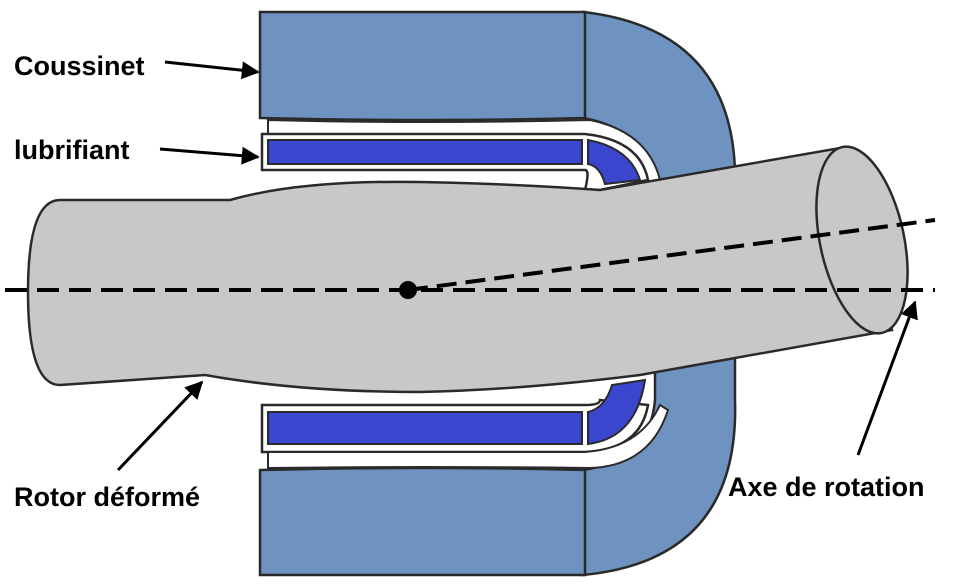 This screenshot has height=586, width=965. Describe the element at coordinates (422, 66) in the screenshot. I see `bearing-top-block` at that location.